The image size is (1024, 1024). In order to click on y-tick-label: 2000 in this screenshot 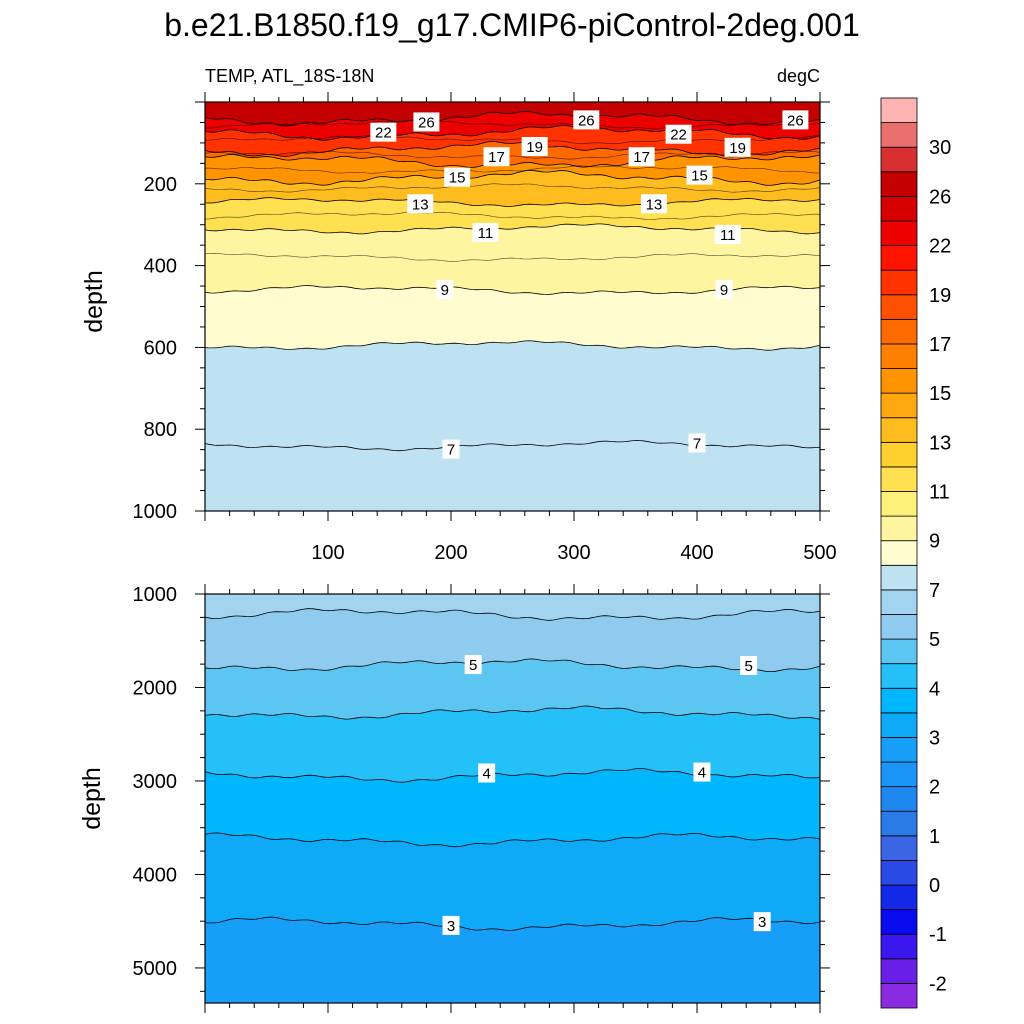, I will do `click(155, 688)`.